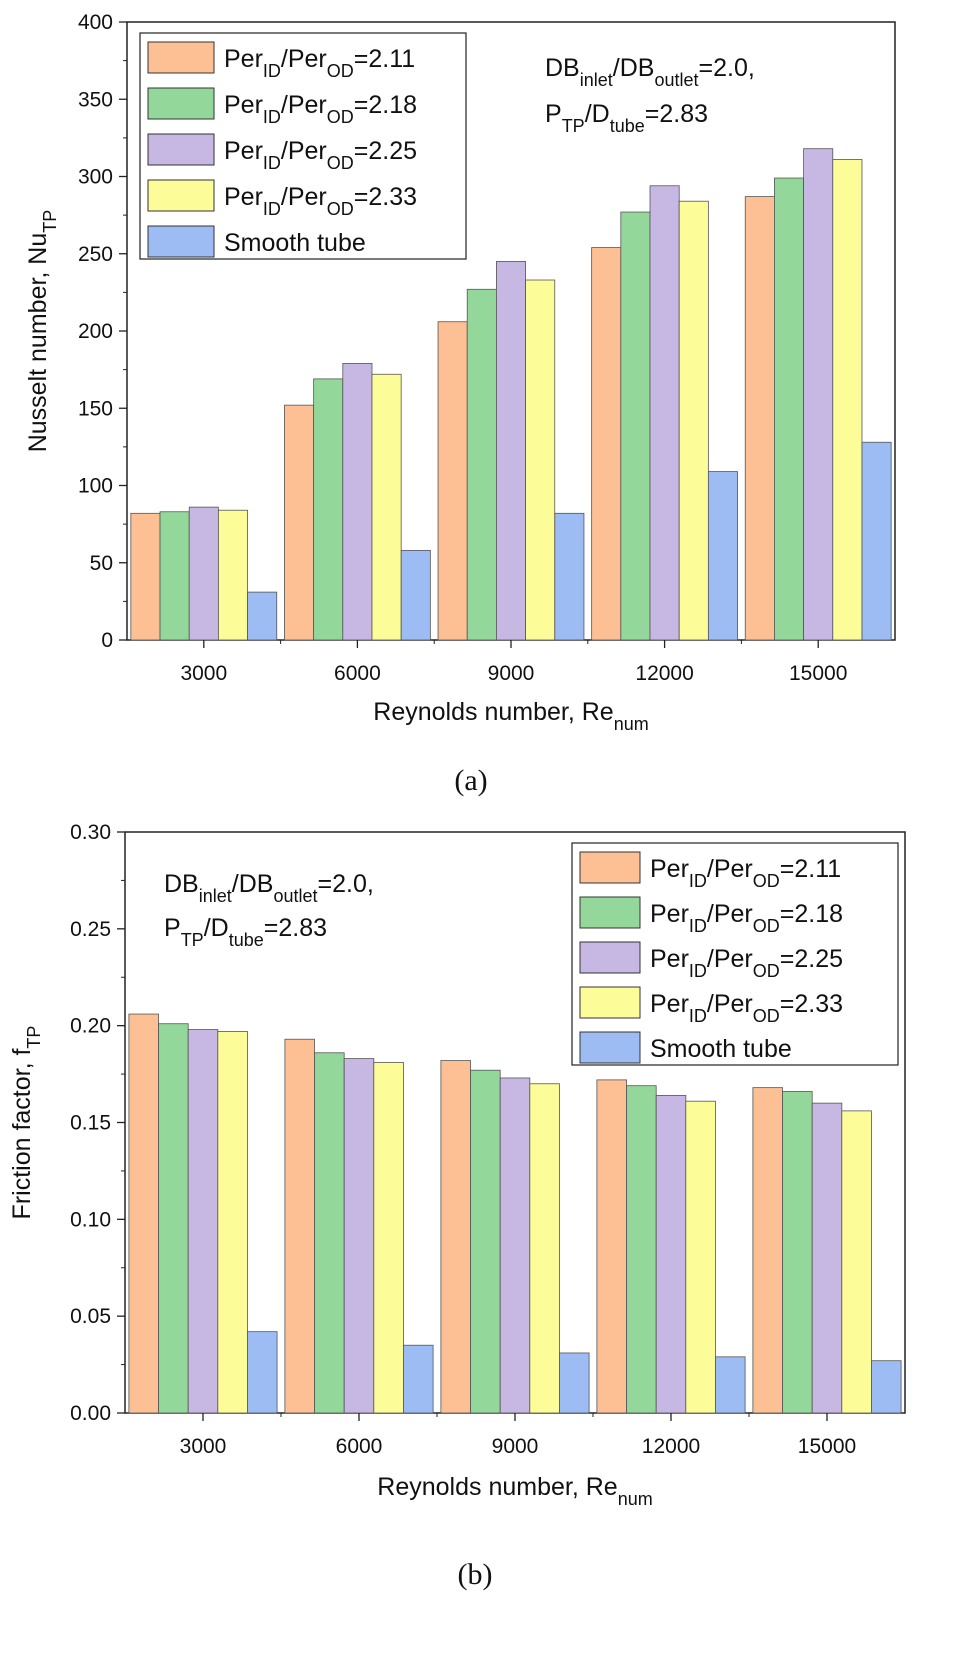  I want to click on text-run: /DB, so click(634, 68).